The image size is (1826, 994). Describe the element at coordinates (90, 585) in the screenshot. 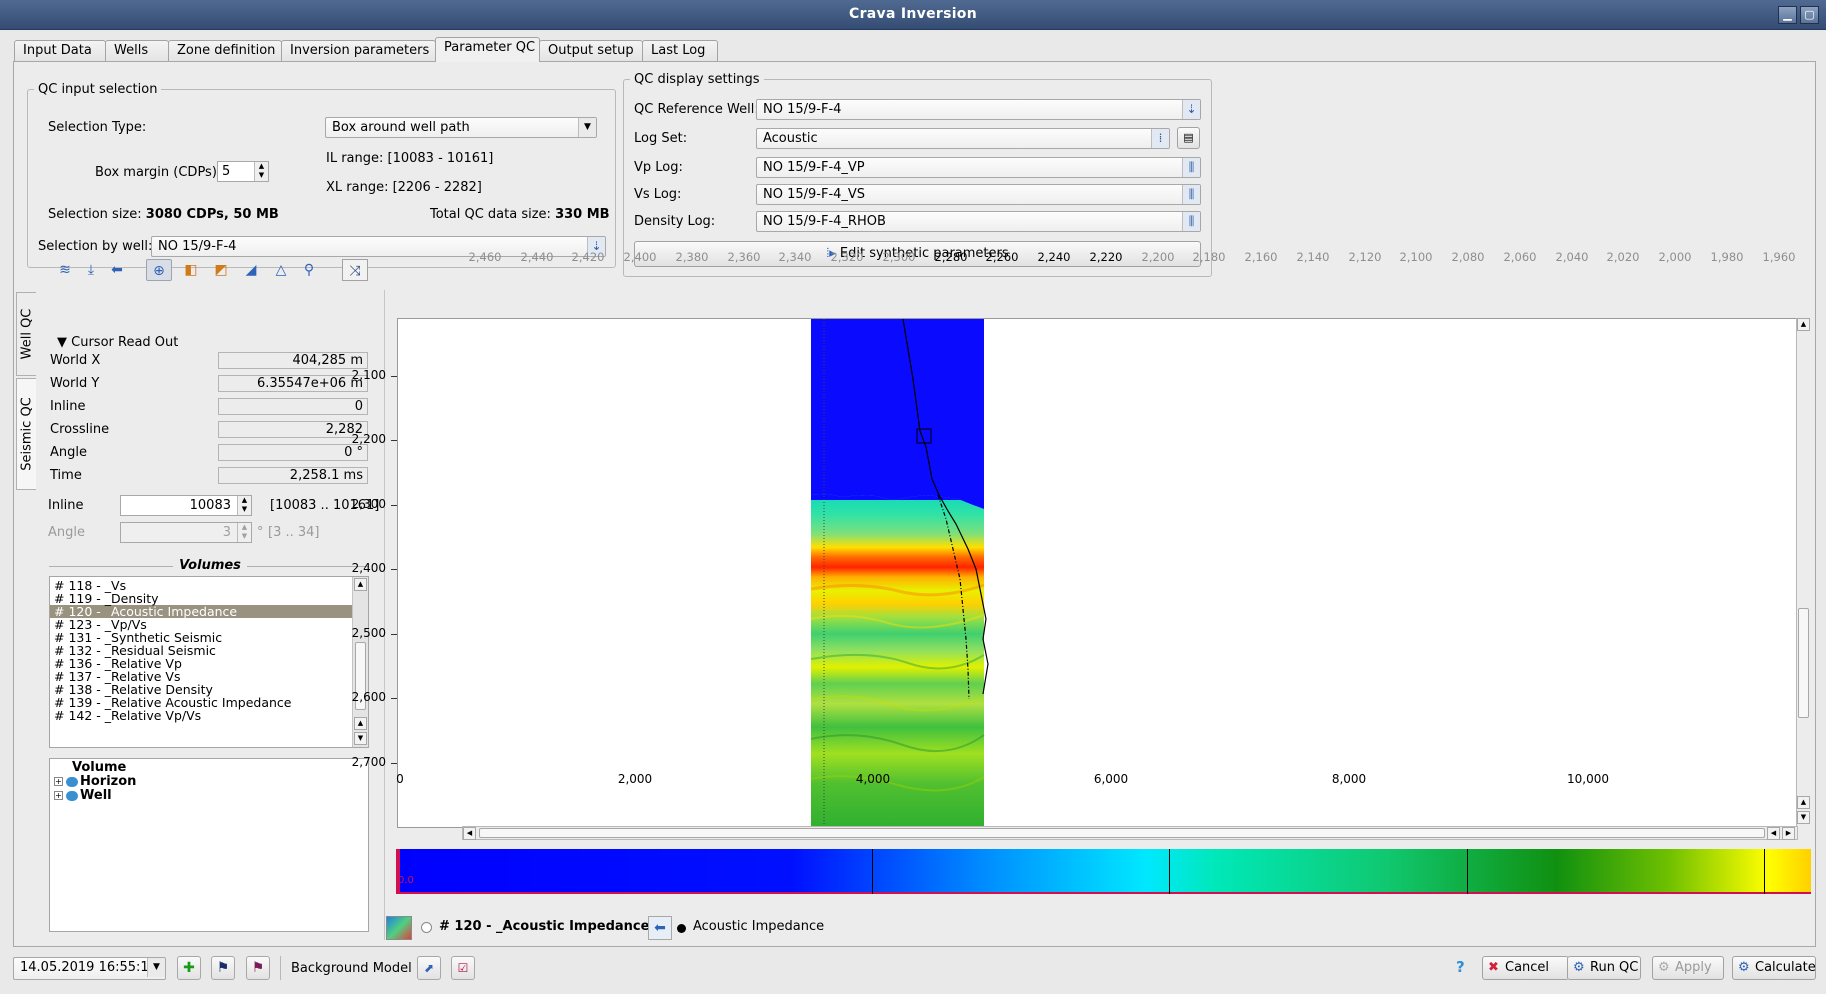

I see `list-item: # 118 - _Vs` at that location.